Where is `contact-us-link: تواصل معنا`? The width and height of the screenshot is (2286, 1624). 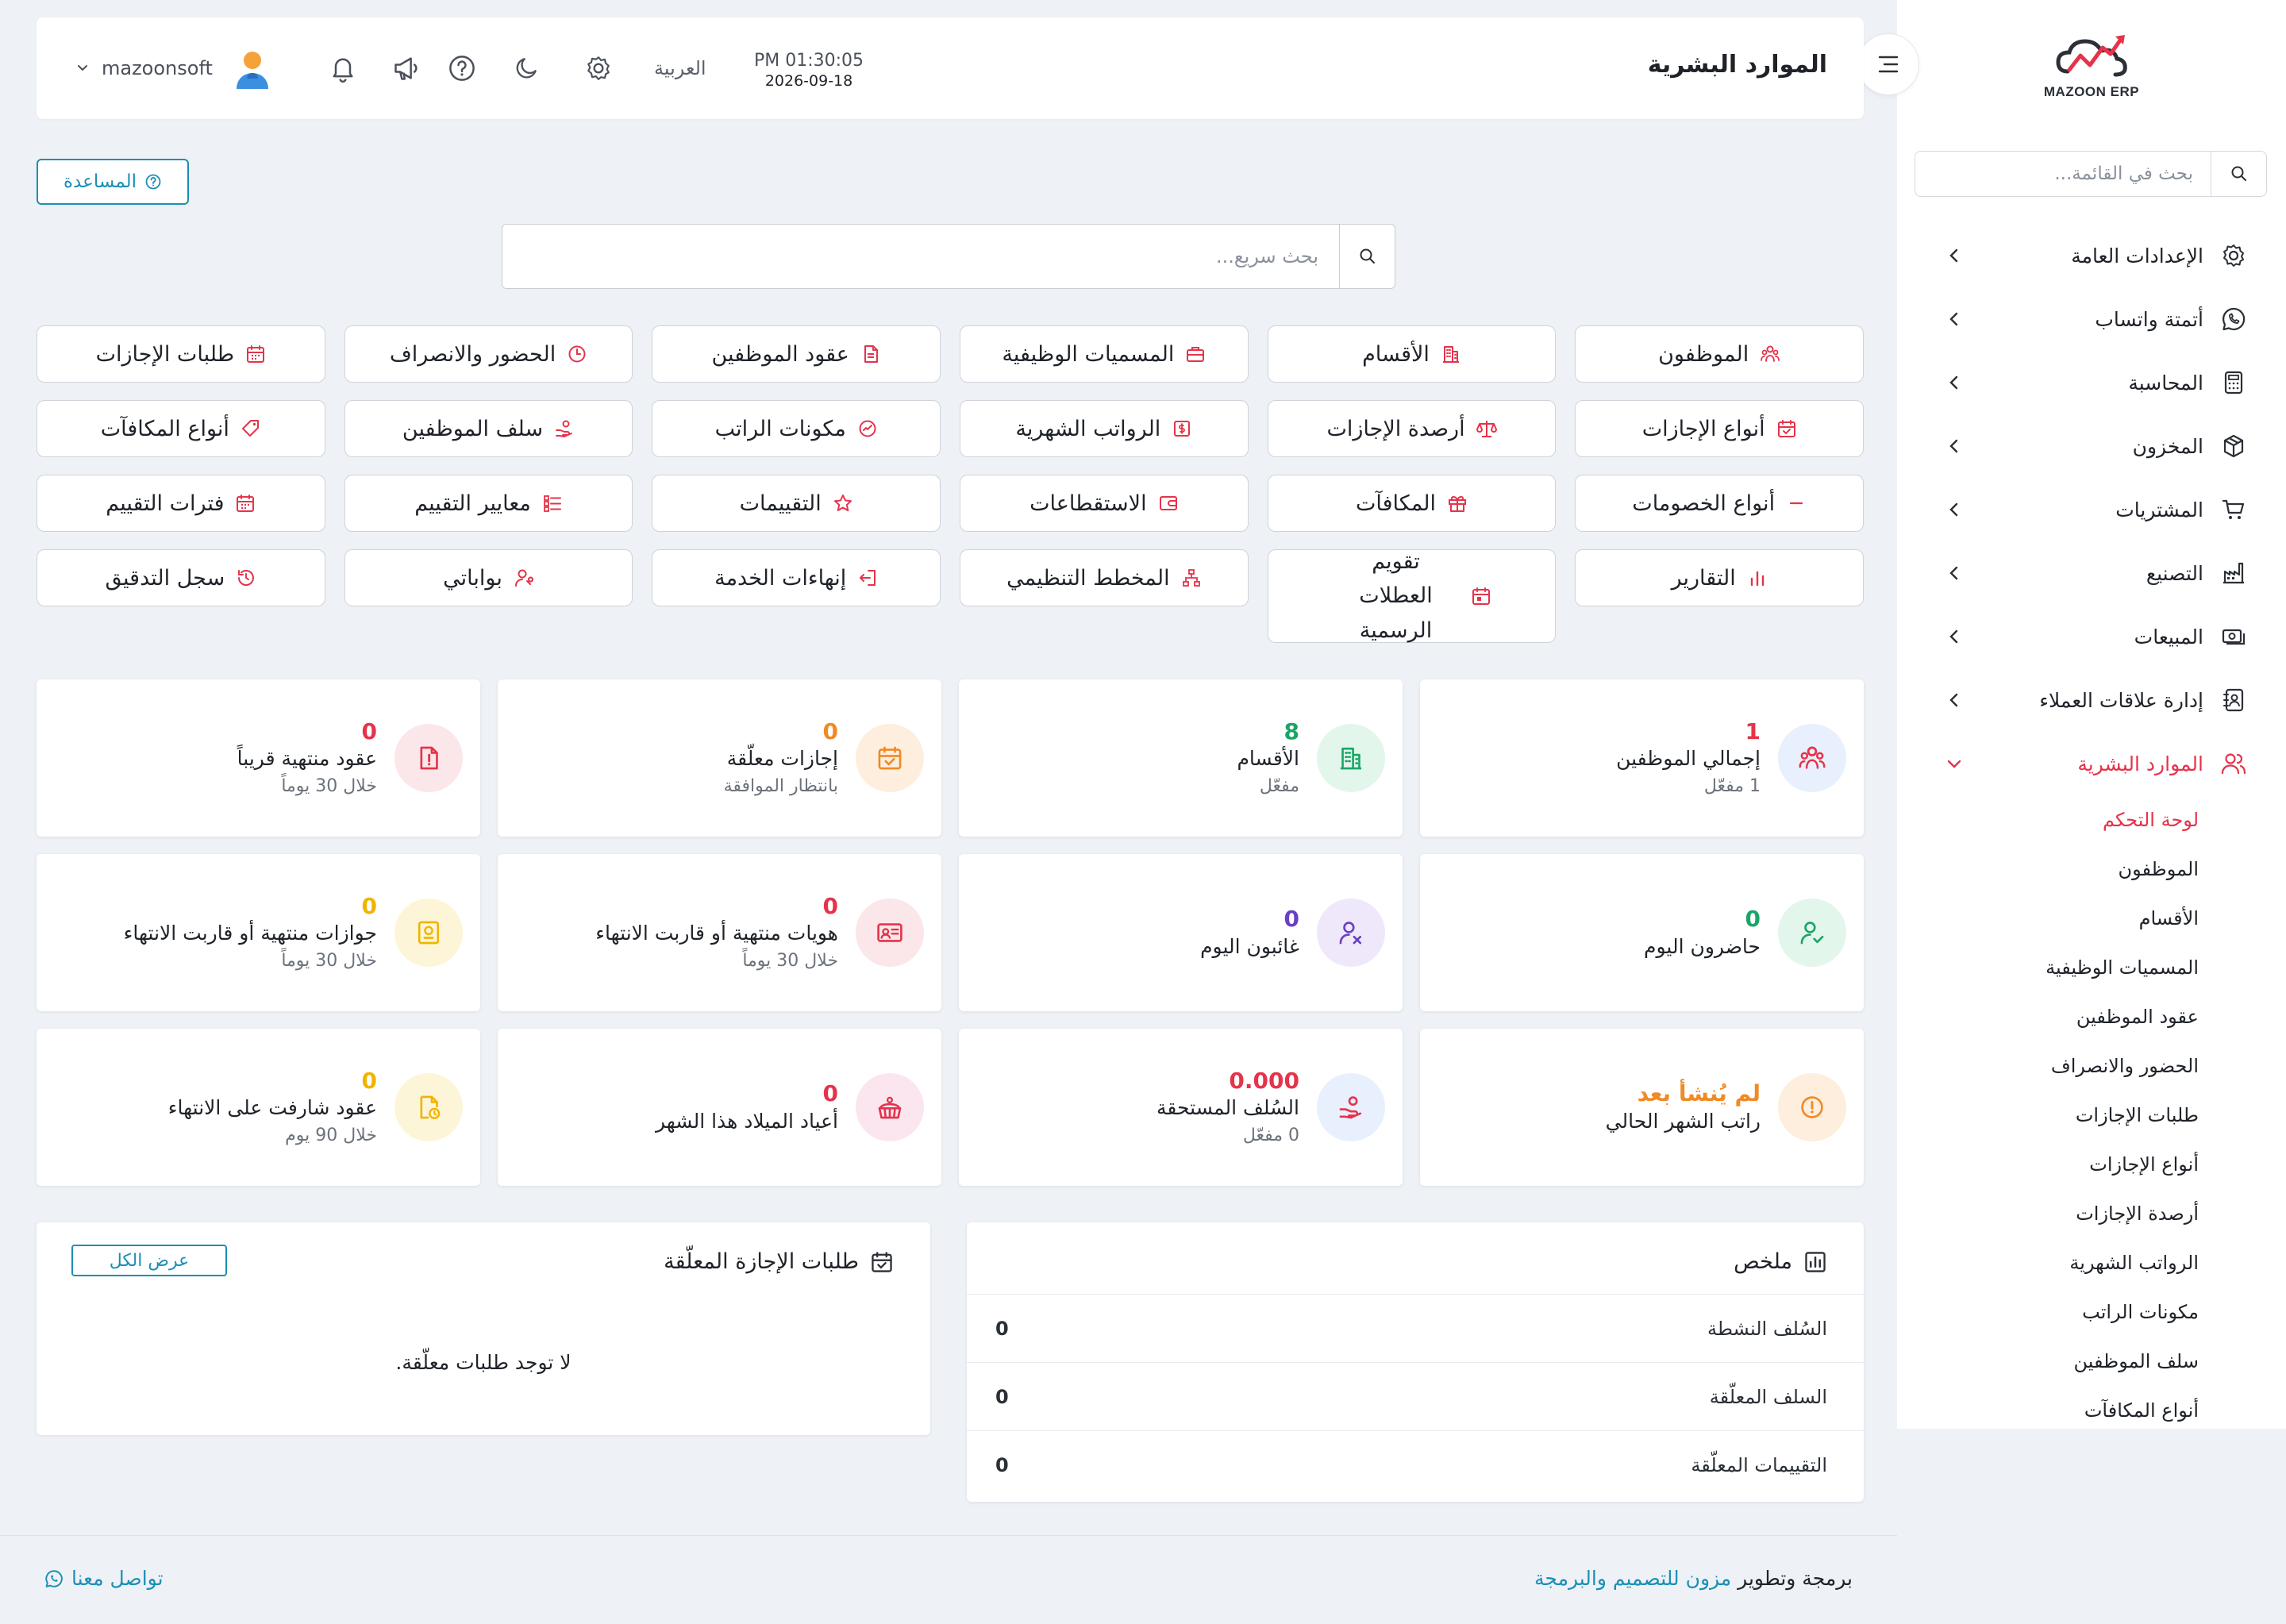
contact-us-link: تواصل معنا is located at coordinates (104, 1578).